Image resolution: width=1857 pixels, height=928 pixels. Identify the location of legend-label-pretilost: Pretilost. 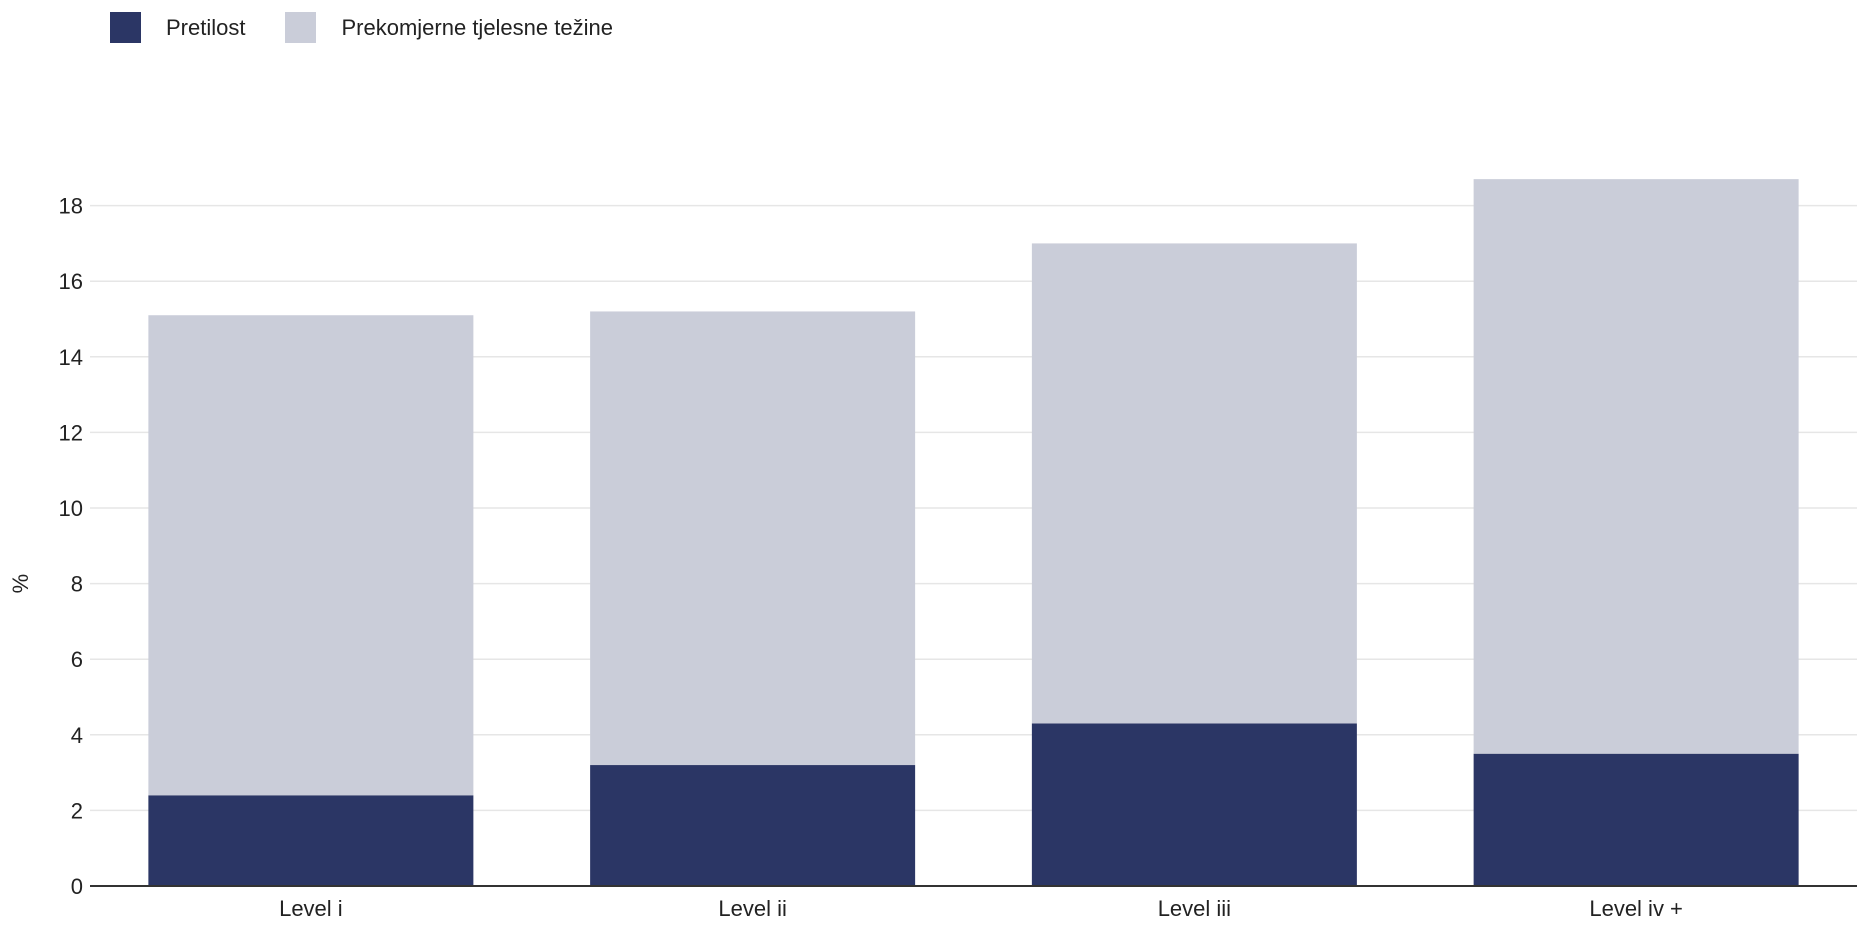
(206, 27).